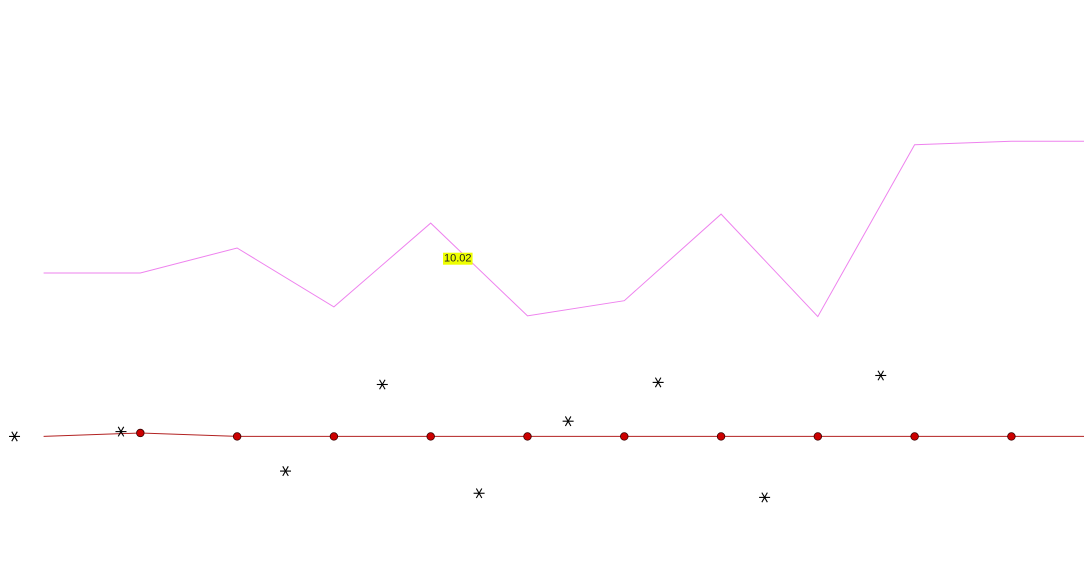 The image size is (1084, 575). I want to click on data-label: 10.02, so click(458, 259).